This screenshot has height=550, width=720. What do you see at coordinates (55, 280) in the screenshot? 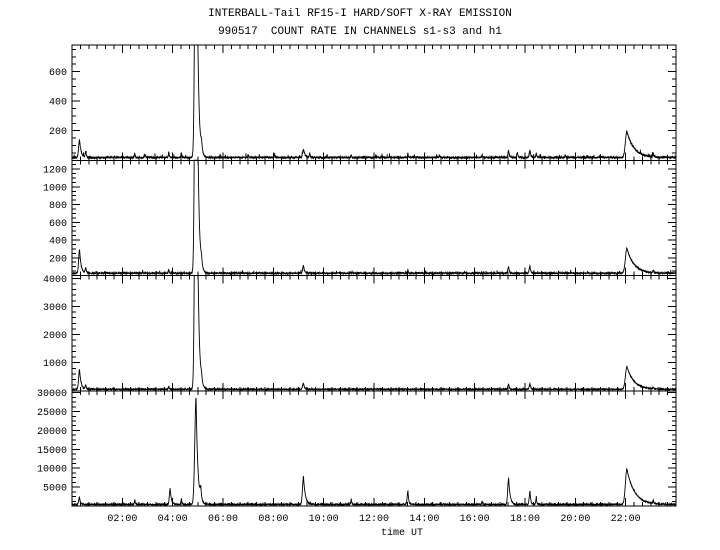
I see `ytick-label: 4000` at bounding box center [55, 280].